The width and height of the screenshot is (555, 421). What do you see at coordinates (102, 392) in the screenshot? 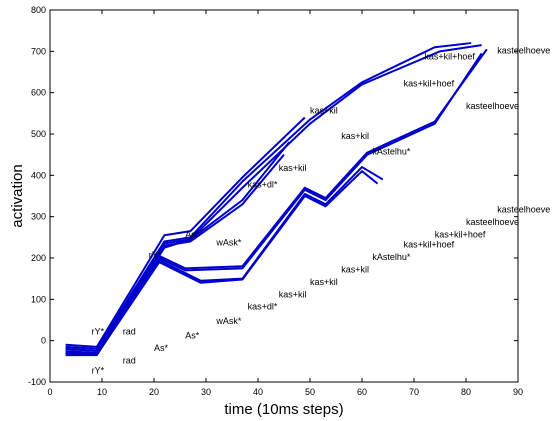
I see `x-tick-label: 10` at bounding box center [102, 392].